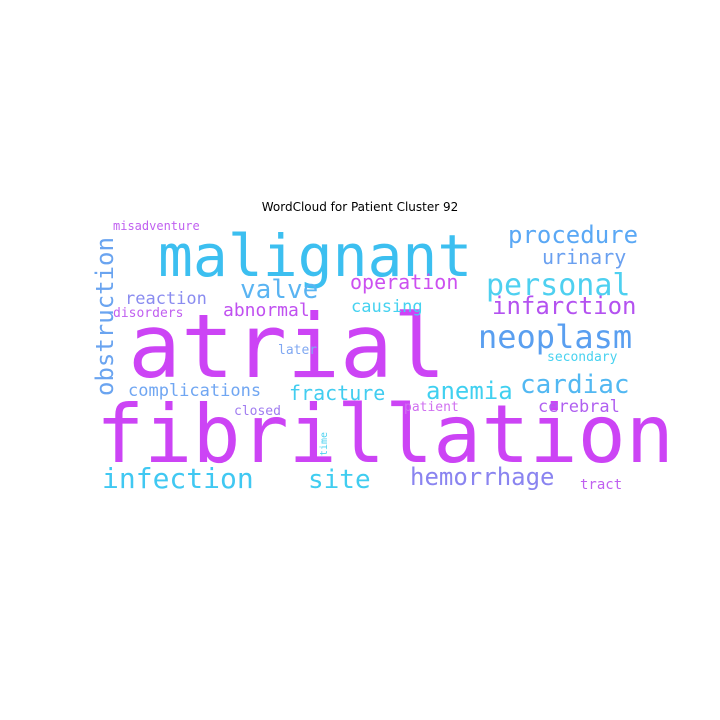  What do you see at coordinates (148, 313) in the screenshot?
I see `word-disorders: disorders` at bounding box center [148, 313].